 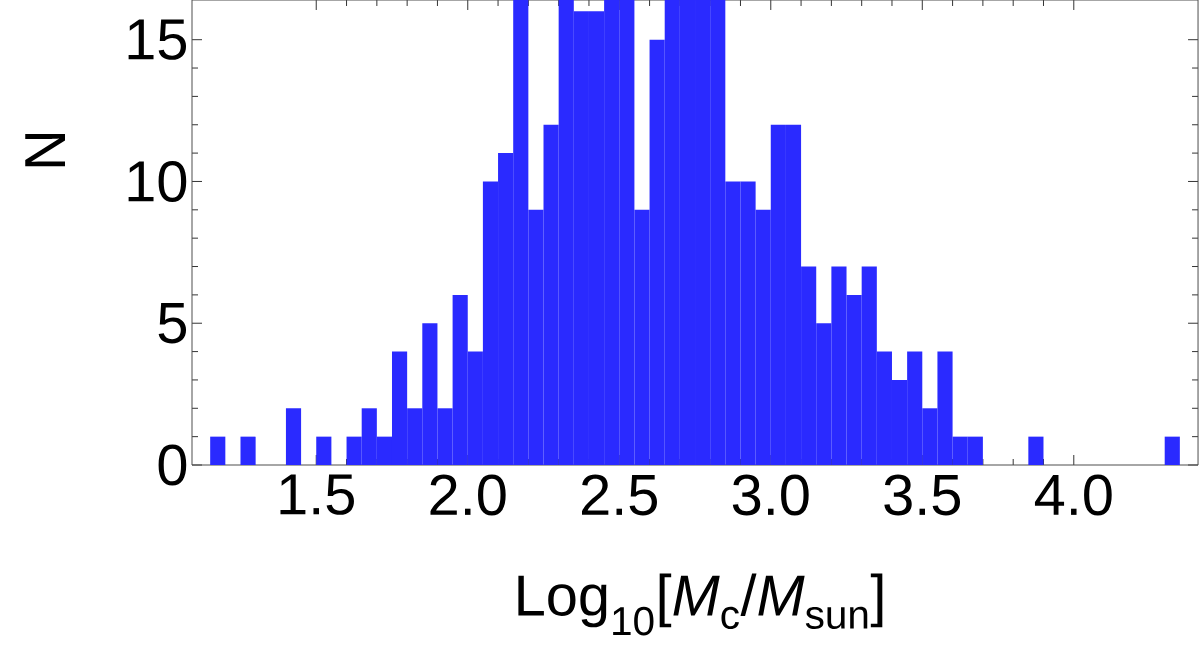 I want to click on x-tick-label: 2.5, so click(x=619, y=495).